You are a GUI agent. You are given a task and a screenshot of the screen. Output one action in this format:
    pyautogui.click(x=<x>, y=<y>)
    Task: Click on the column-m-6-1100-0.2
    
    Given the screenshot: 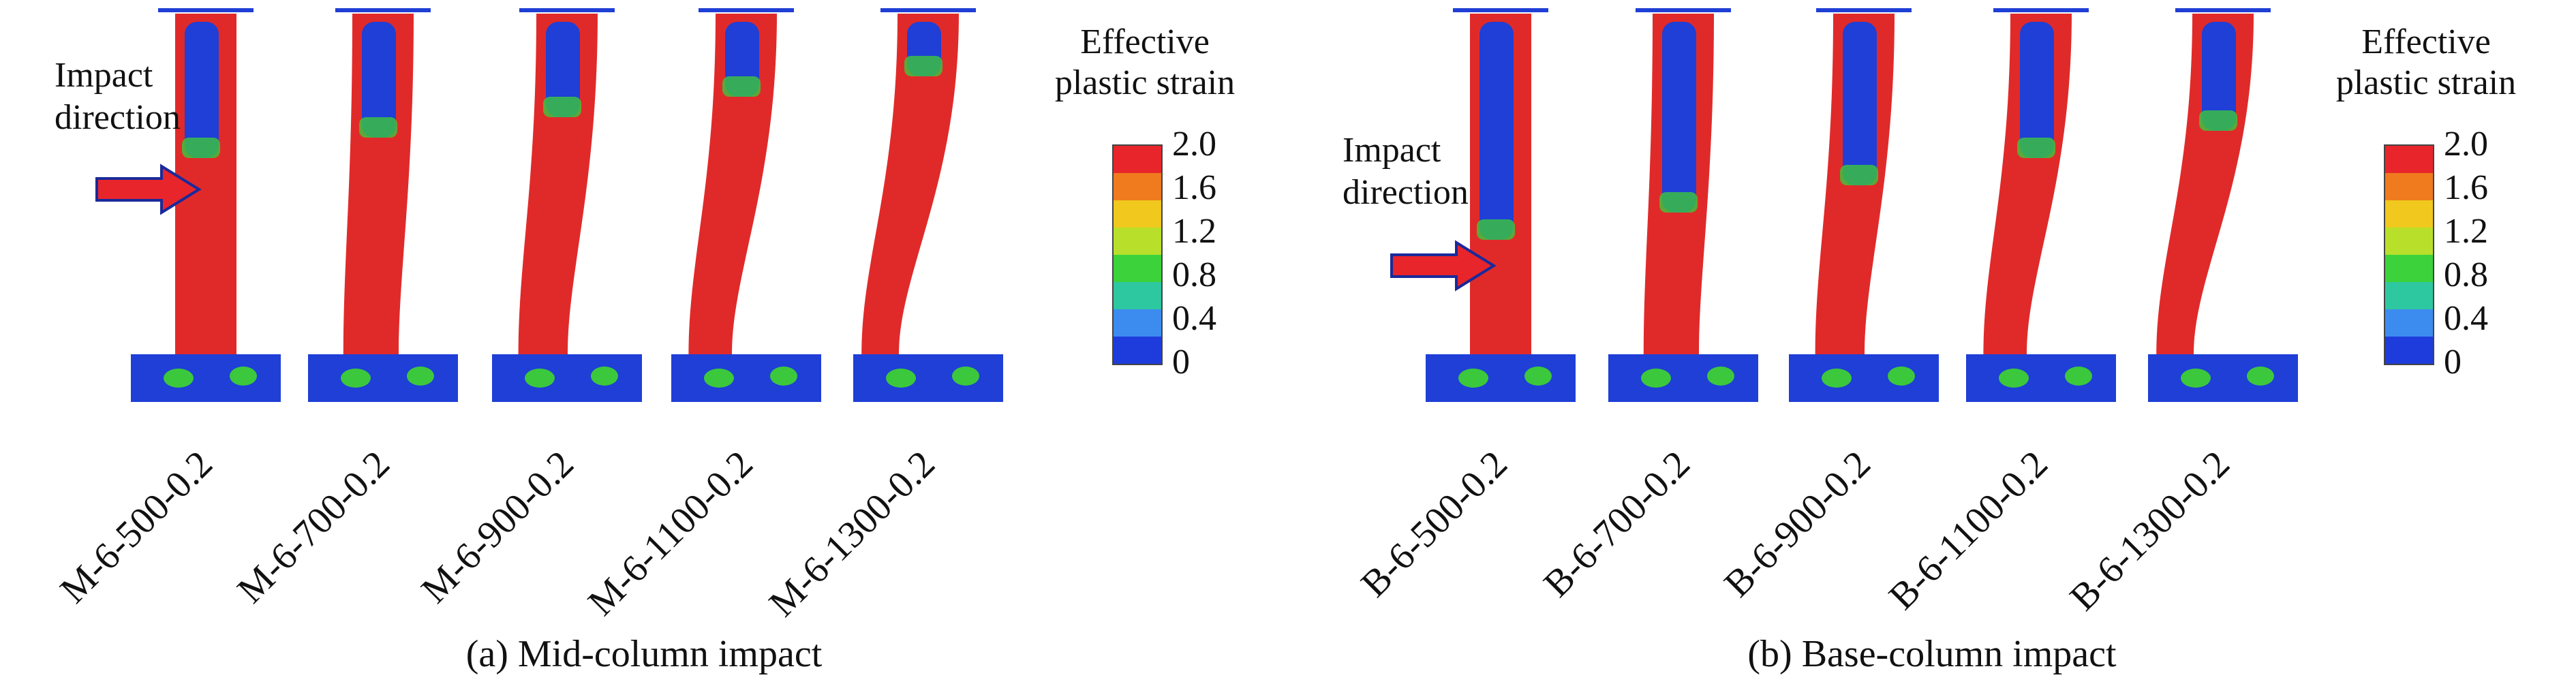 What is the action you would take?
    pyautogui.click(x=746, y=205)
    